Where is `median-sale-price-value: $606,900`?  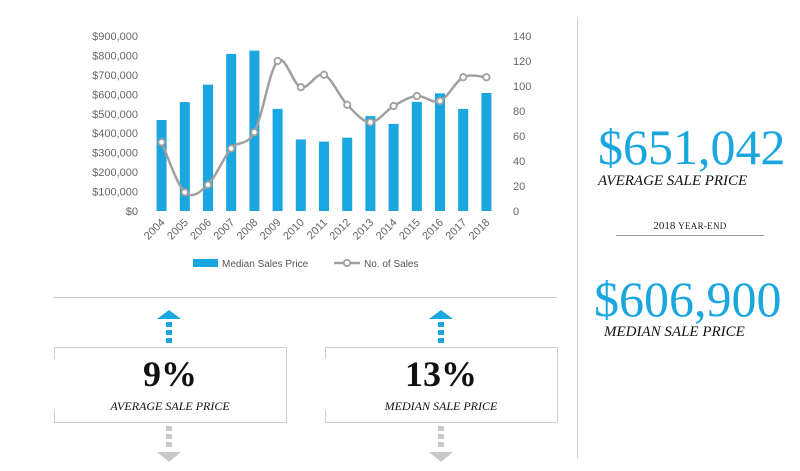 median-sale-price-value: $606,900 is located at coordinates (688, 299).